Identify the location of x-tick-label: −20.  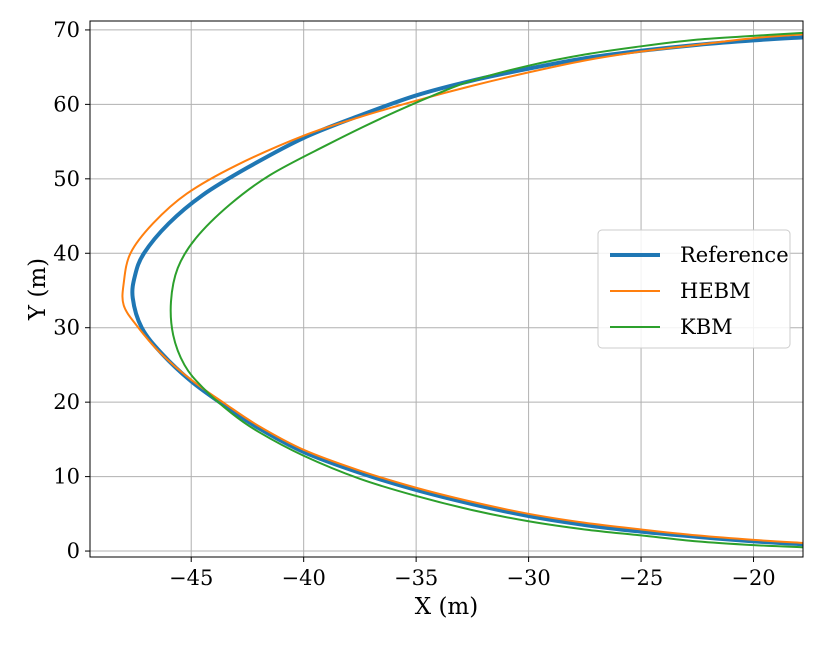
(753, 578).